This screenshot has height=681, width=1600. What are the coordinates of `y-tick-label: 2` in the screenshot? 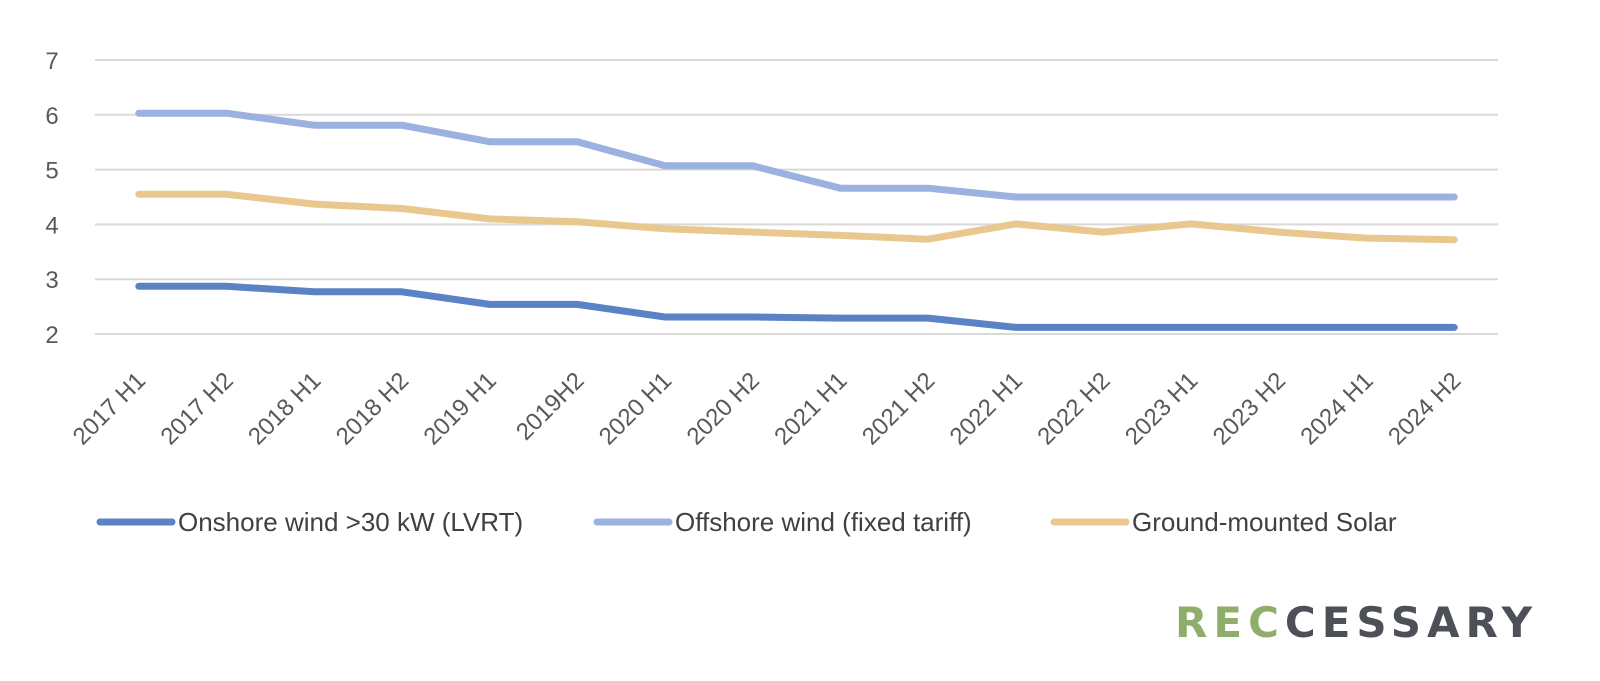 It's located at (51, 335).